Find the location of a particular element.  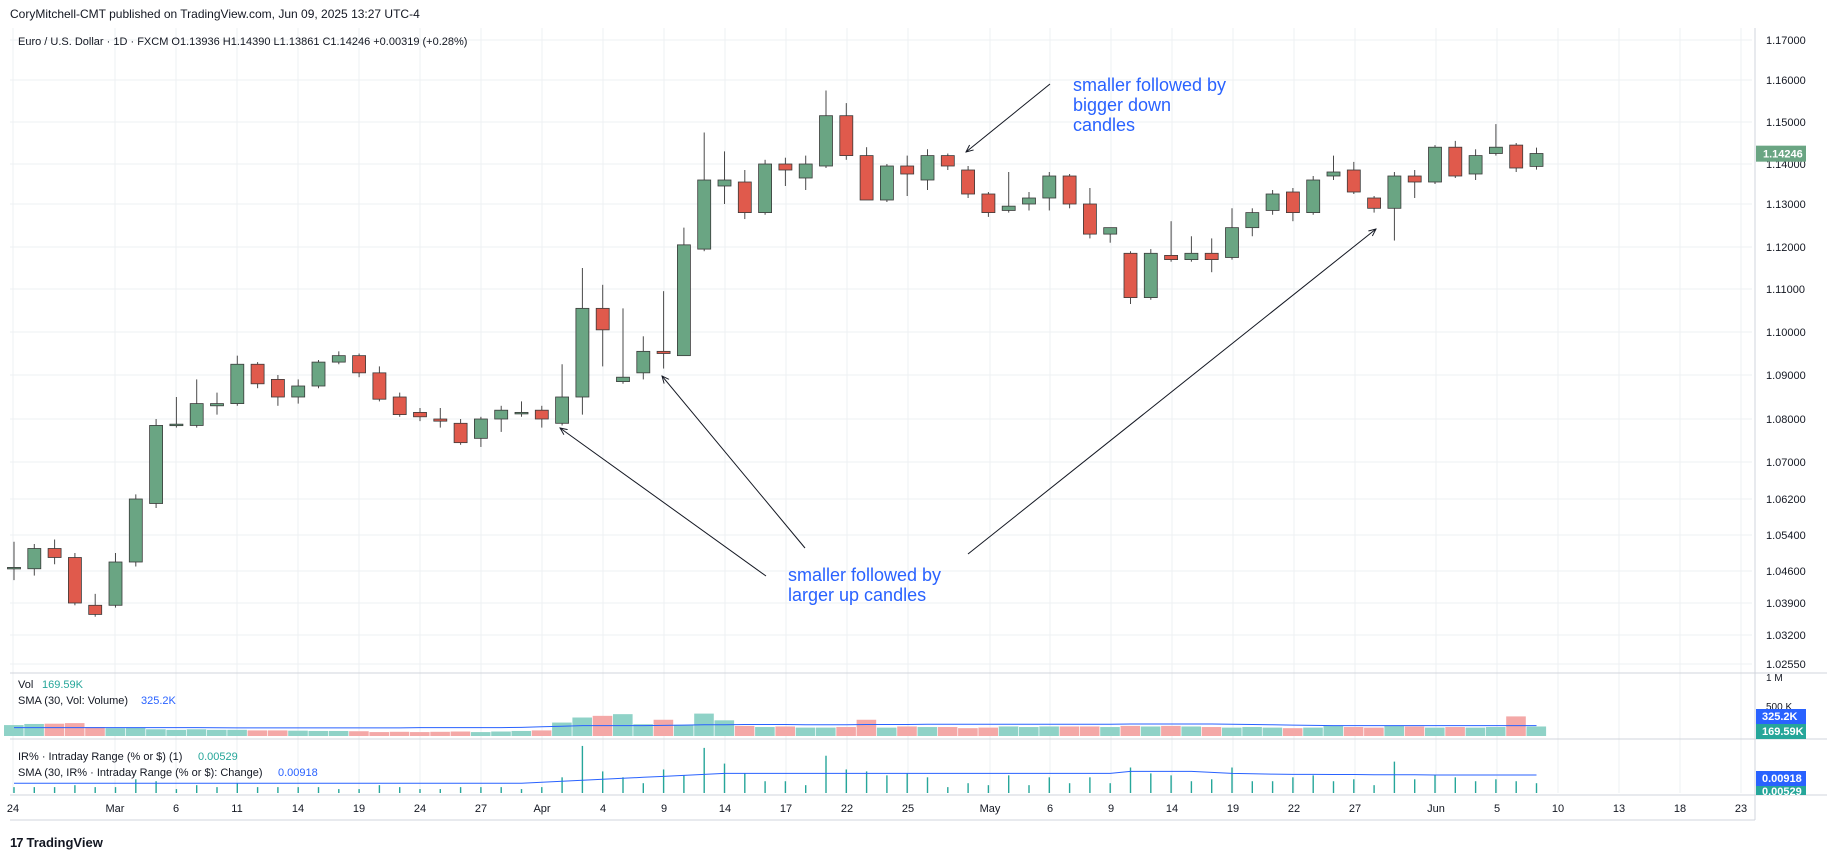

ir-sma-tag: 0.00918 is located at coordinates (1782, 779).